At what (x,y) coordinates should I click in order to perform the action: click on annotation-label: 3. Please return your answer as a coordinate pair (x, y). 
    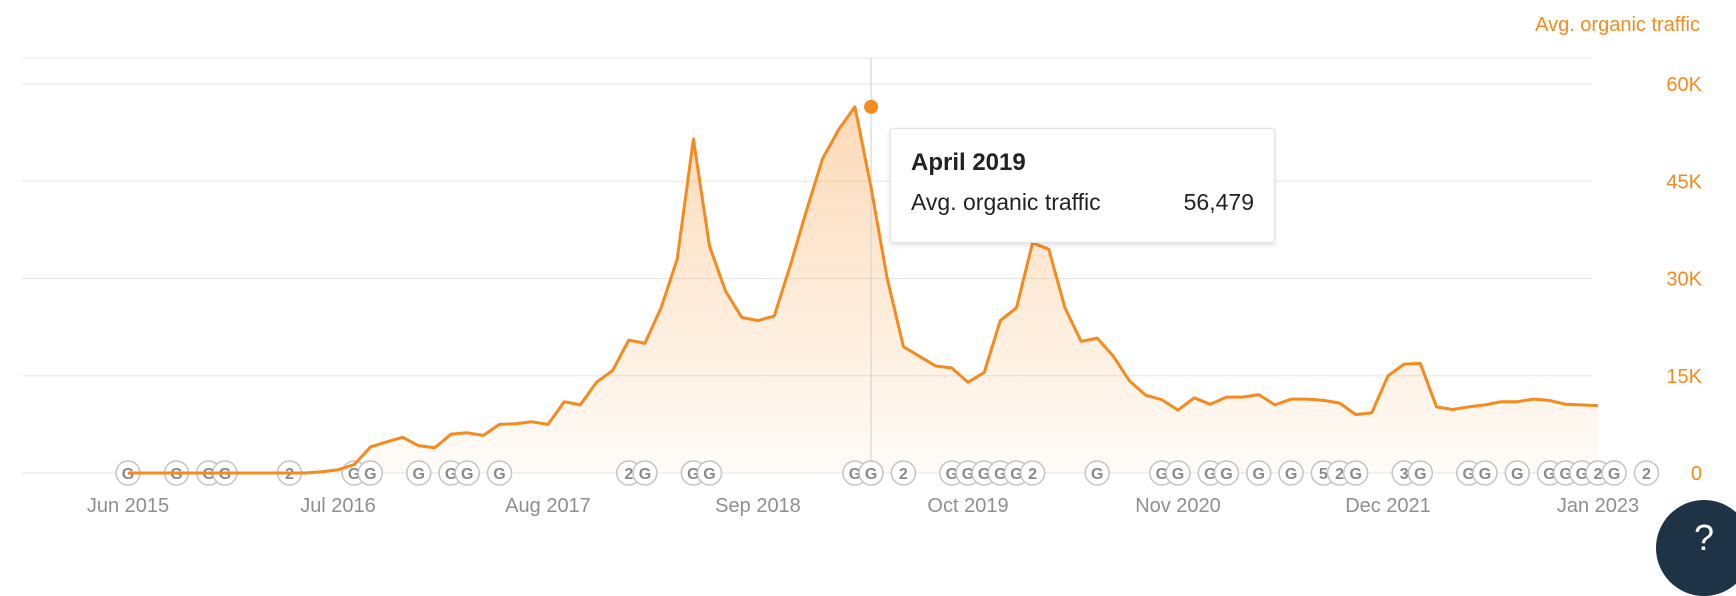
    Looking at the image, I should click on (1404, 474).